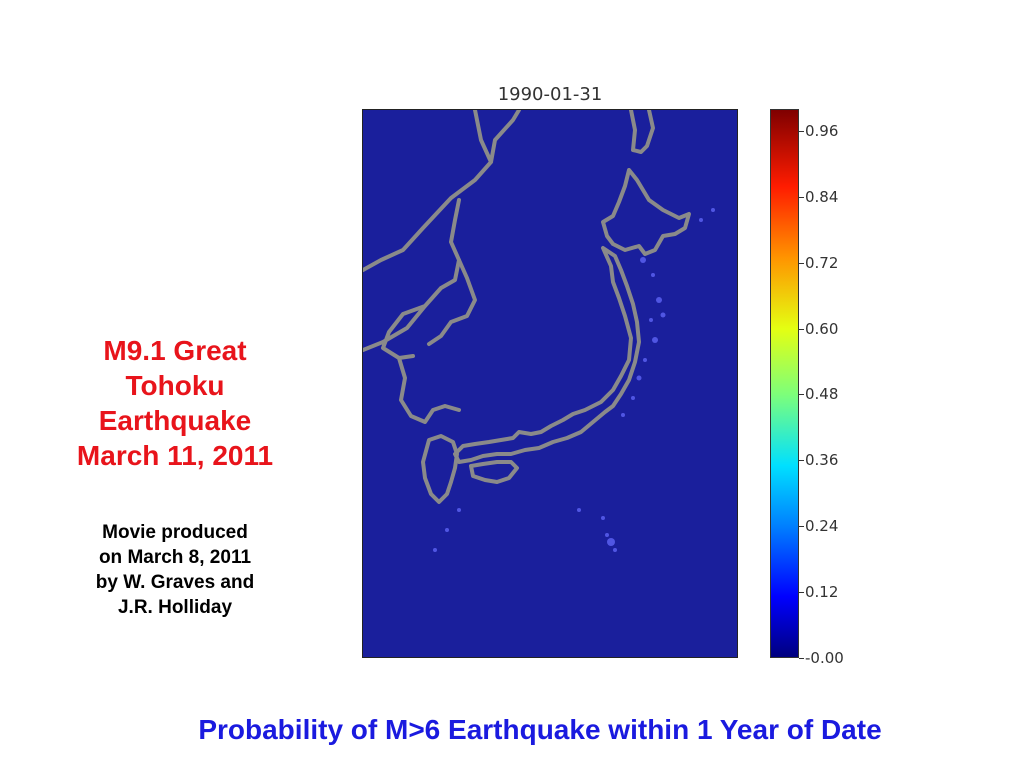 The width and height of the screenshot is (1024, 768). I want to click on korea-south-coastline, so click(452, 302).